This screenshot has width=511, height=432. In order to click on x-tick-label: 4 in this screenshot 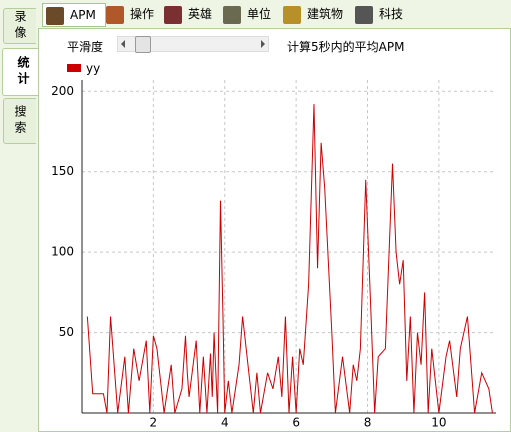, I will do `click(225, 423)`.